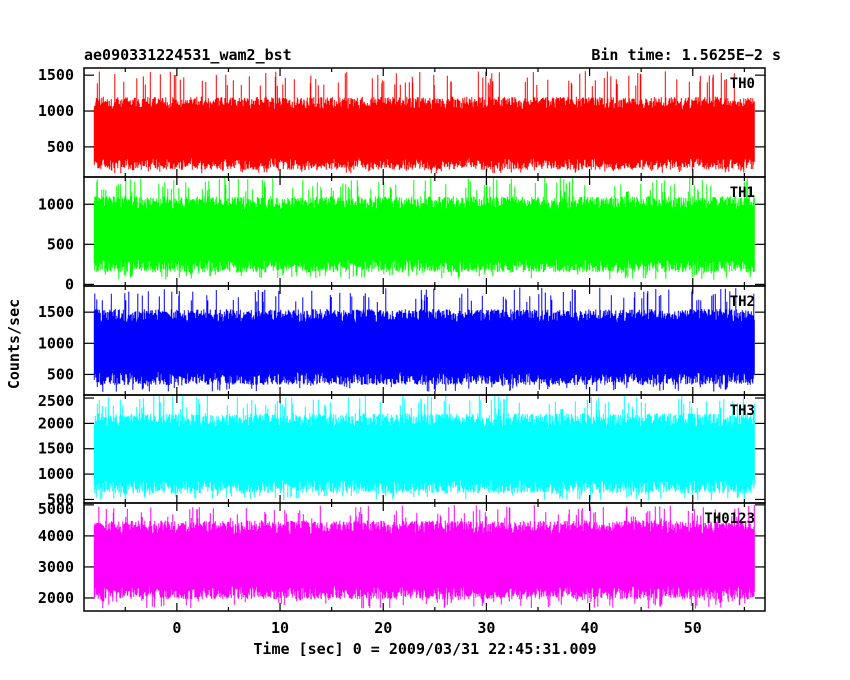  What do you see at coordinates (280, 628) in the screenshot?
I see `x-tick-label: 10` at bounding box center [280, 628].